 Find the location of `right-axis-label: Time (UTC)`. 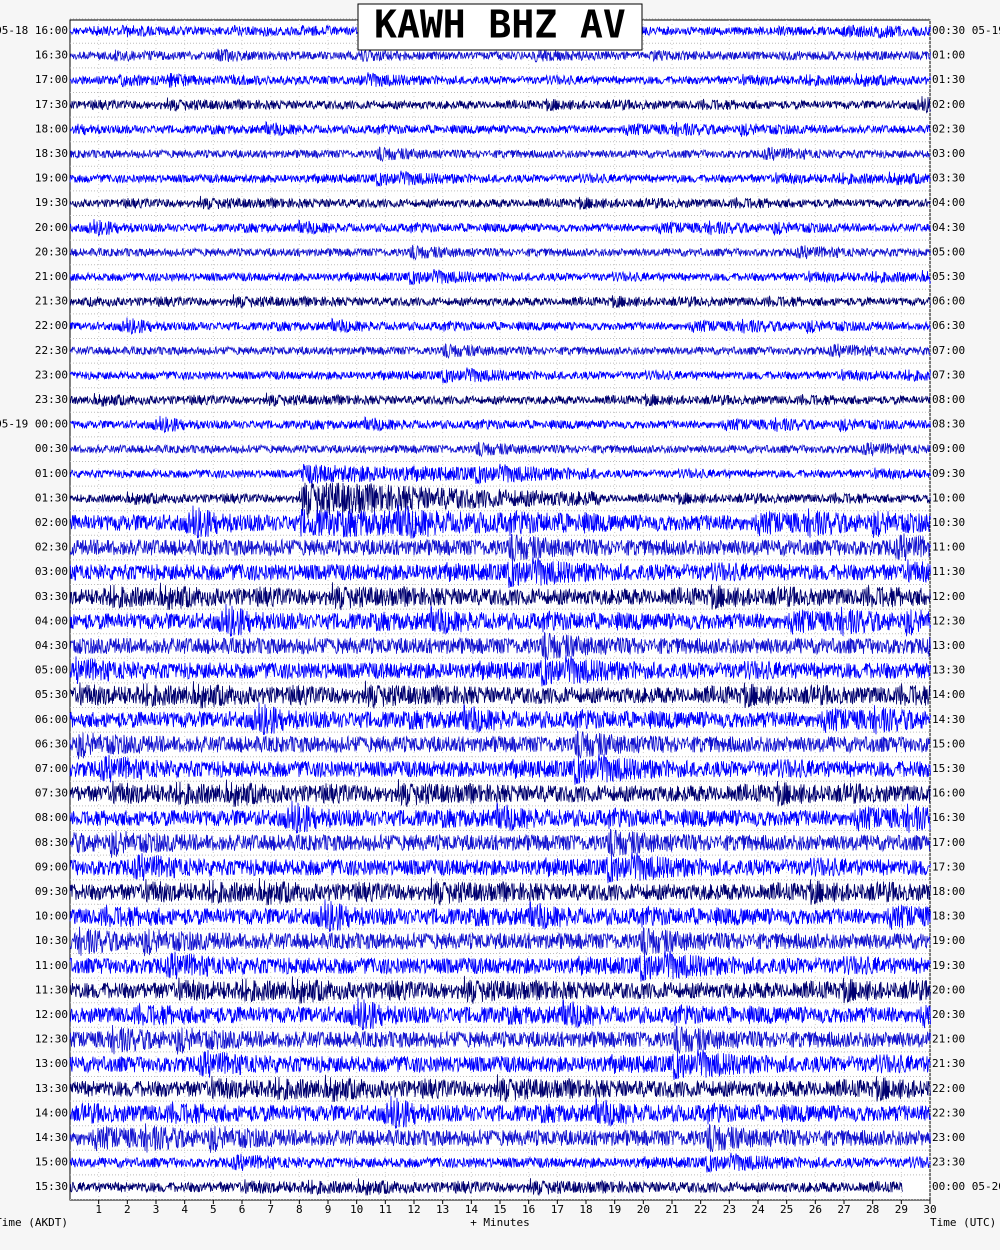

right-axis-label: Time (UTC) is located at coordinates (963, 1222).